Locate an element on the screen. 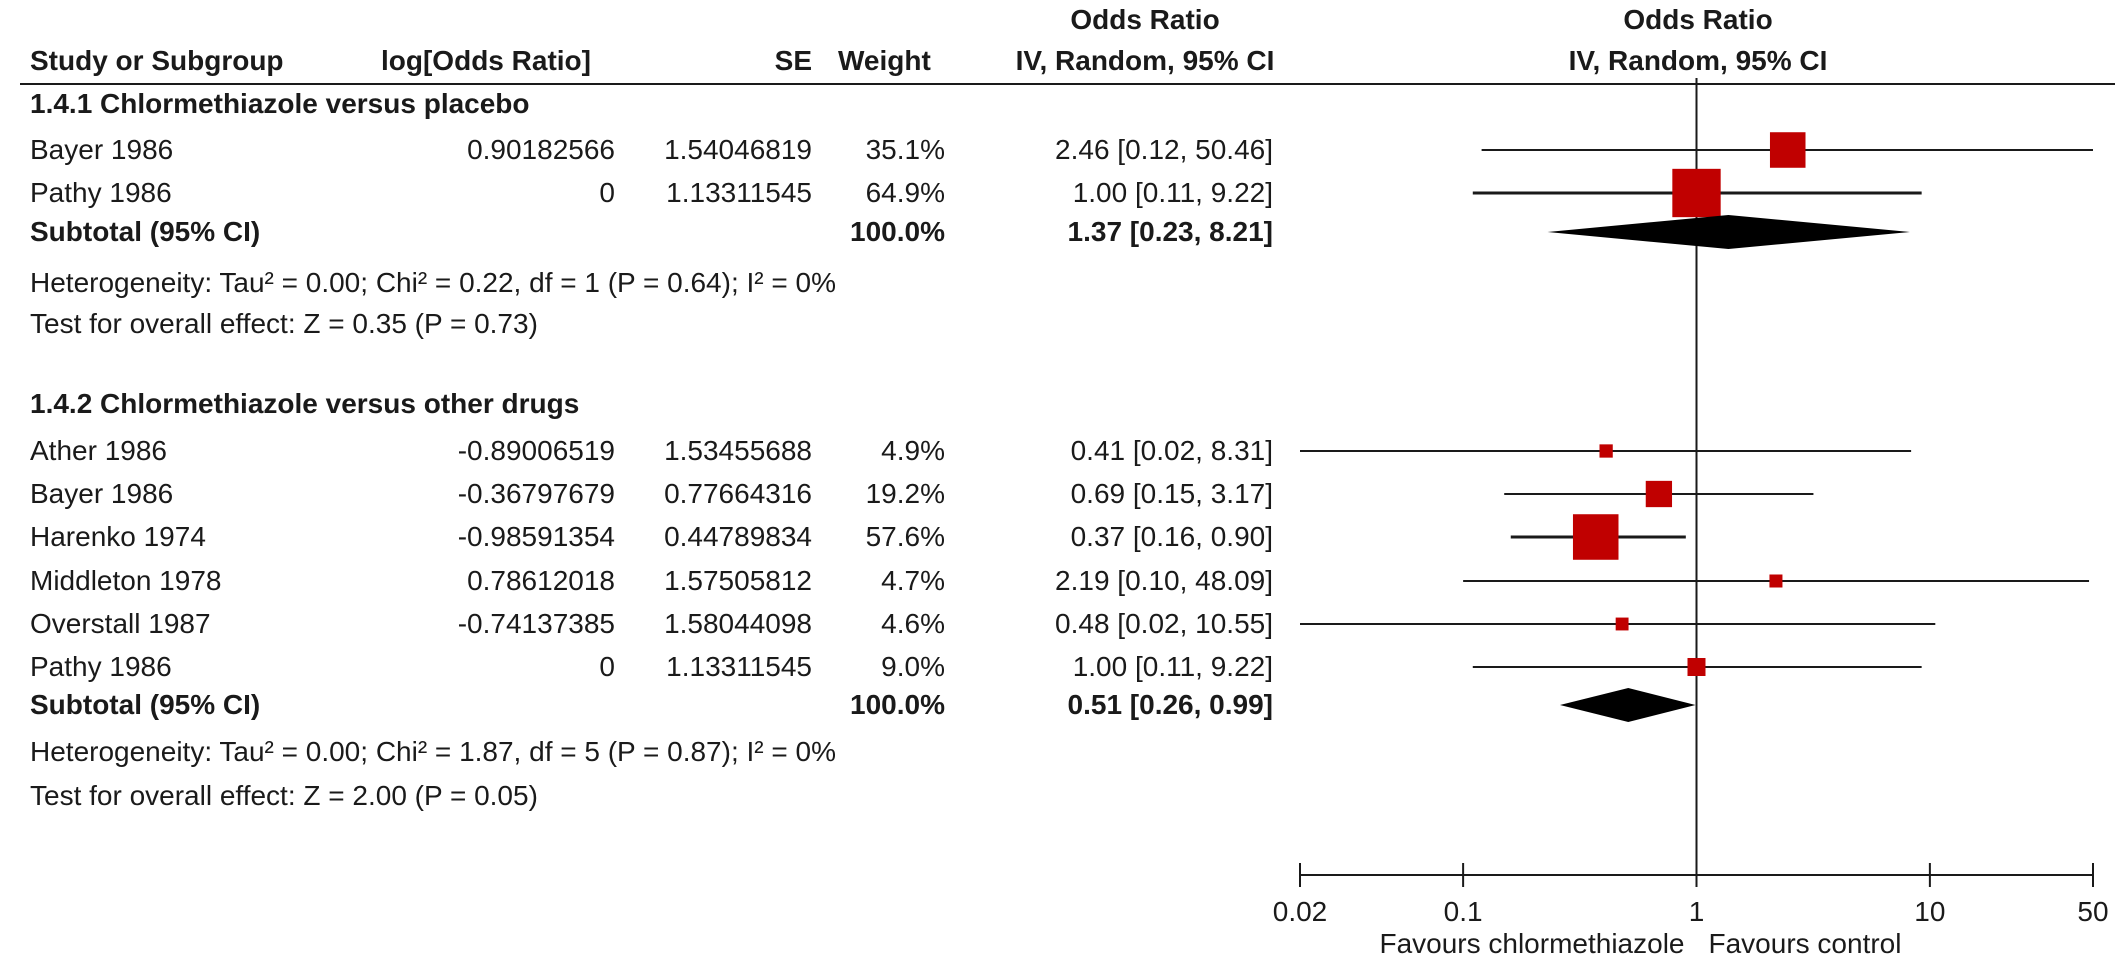 The height and width of the screenshot is (955, 2128). subtotal-ci: 1.37 [0.23, 8.21] is located at coordinates (1170, 231).